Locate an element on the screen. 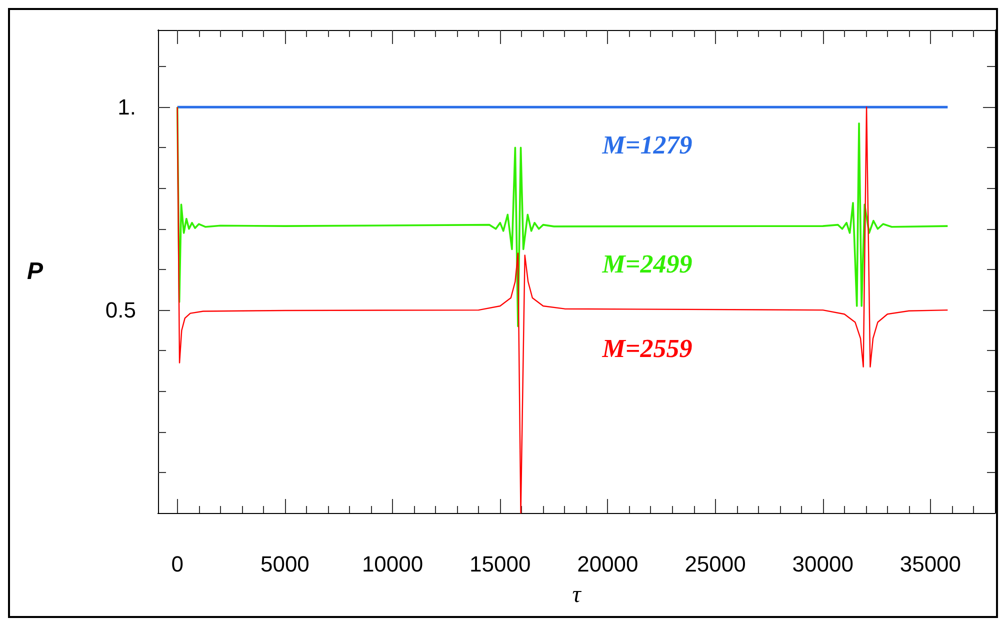 Image resolution: width=999 pixels, height=626 pixels. series-label: M=1279 is located at coordinates (646, 145).